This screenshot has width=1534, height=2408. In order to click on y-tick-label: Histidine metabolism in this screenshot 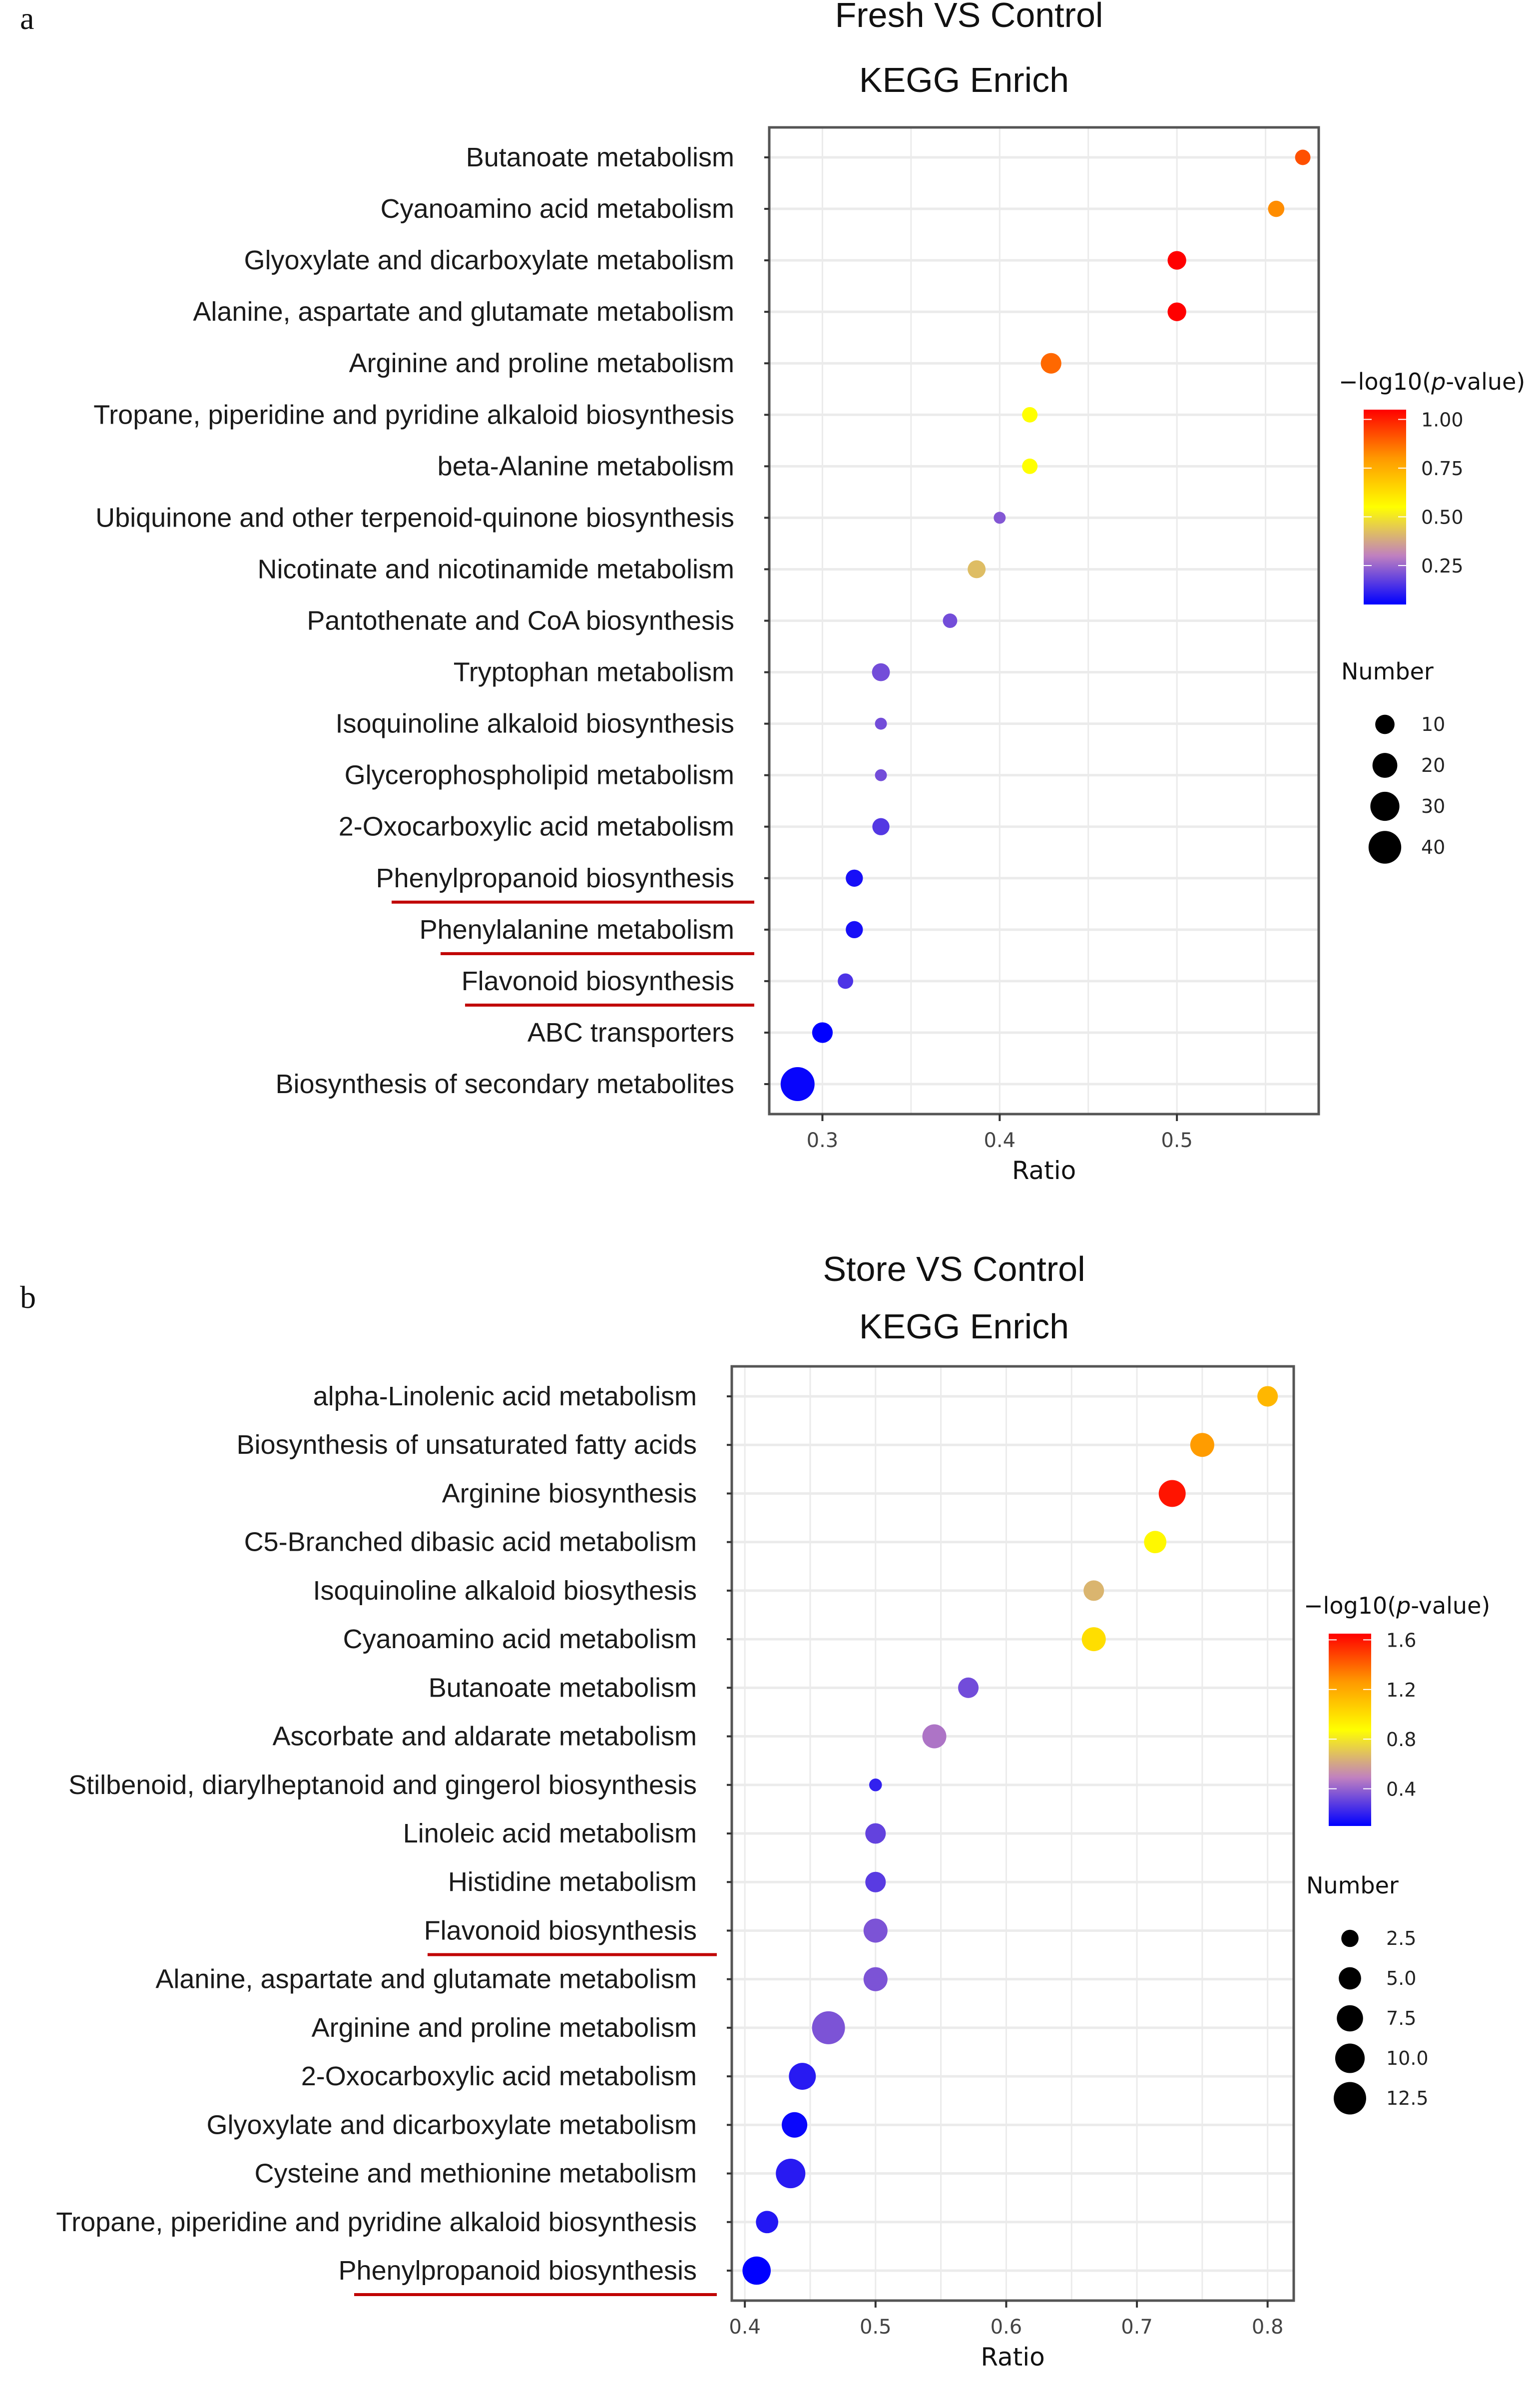, I will do `click(572, 1882)`.